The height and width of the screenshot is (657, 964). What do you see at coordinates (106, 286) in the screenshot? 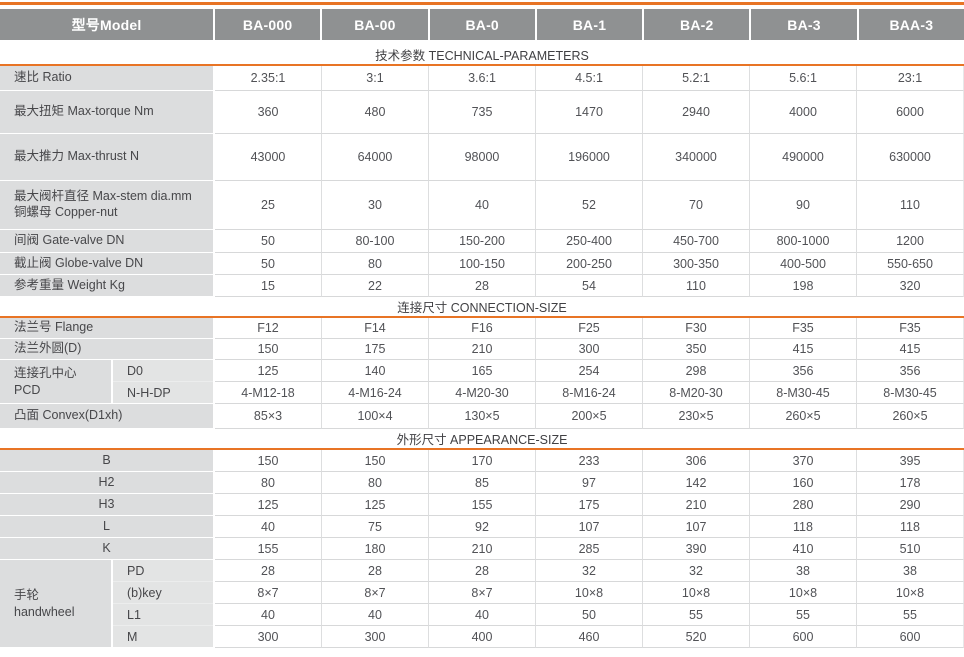
I see `row-label: 参考重量 Weight Kg` at bounding box center [106, 286].